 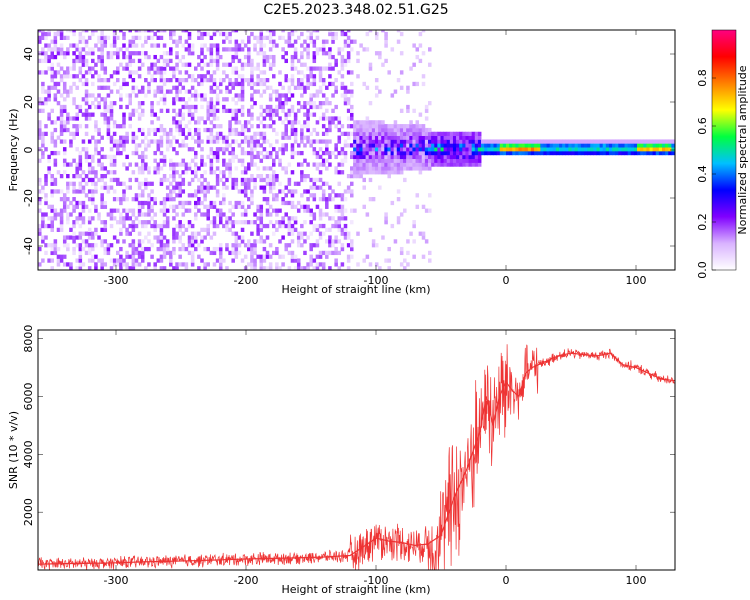 I want to click on y-tick-label: -20, so click(x=28, y=198).